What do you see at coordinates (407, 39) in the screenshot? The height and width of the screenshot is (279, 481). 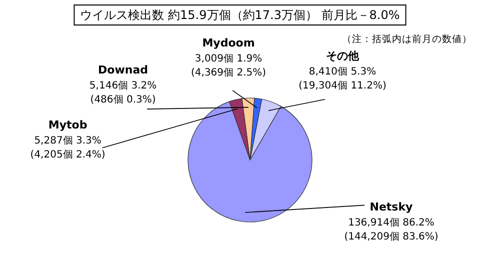 I see `chart-subtitle: （注：括弧内は前月の数値）` at bounding box center [407, 39].